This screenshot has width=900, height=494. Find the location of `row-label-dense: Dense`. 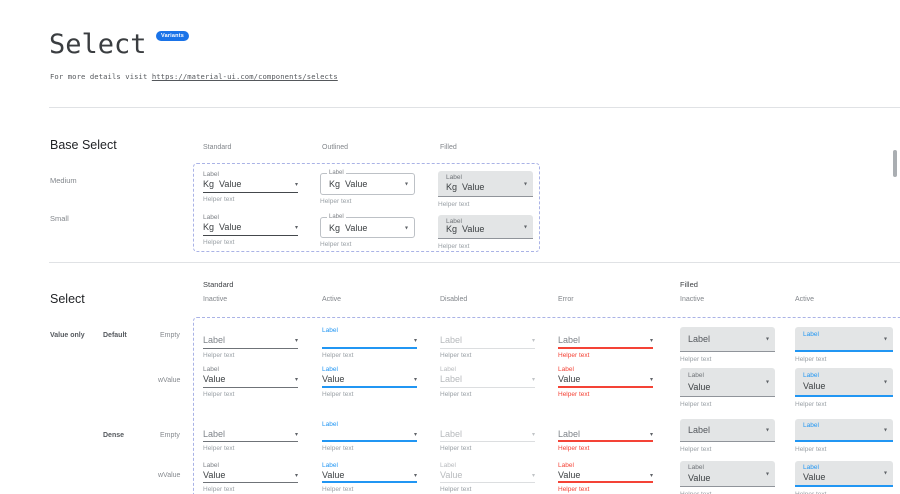

row-label-dense: Dense is located at coordinates (114, 435).